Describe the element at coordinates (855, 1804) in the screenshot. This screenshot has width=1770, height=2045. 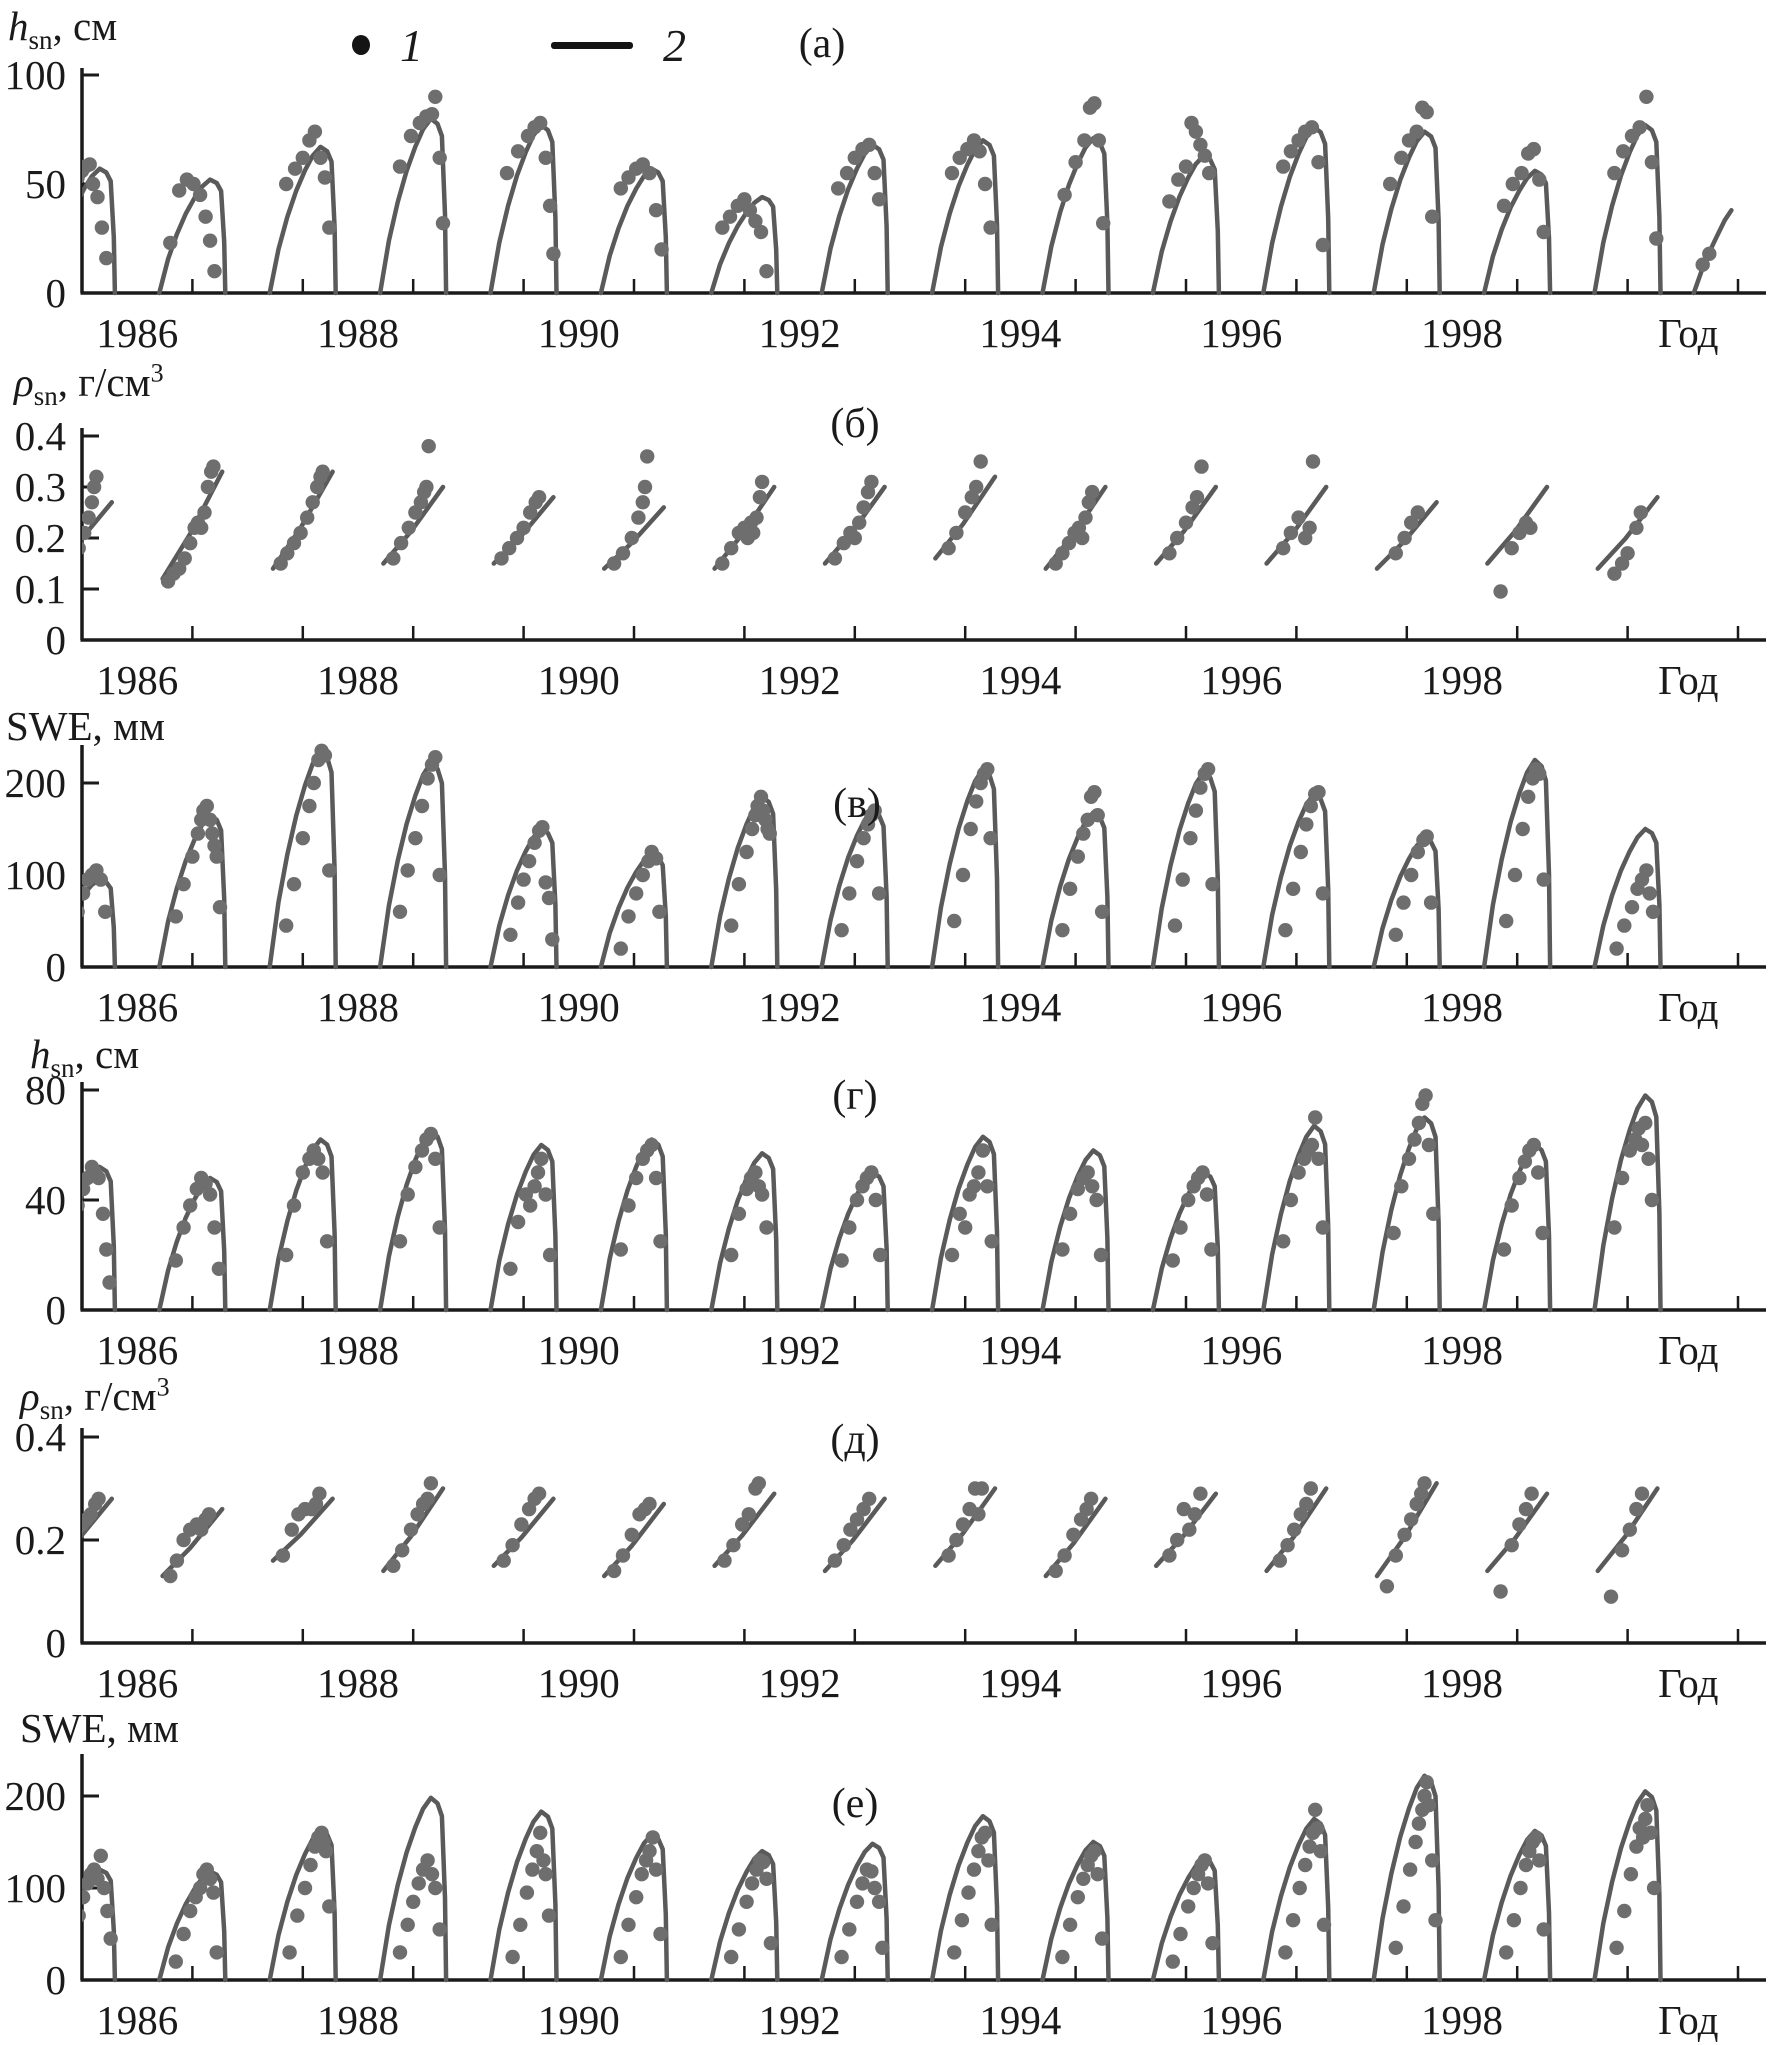
I see `panel-letter-e: (е)` at that location.